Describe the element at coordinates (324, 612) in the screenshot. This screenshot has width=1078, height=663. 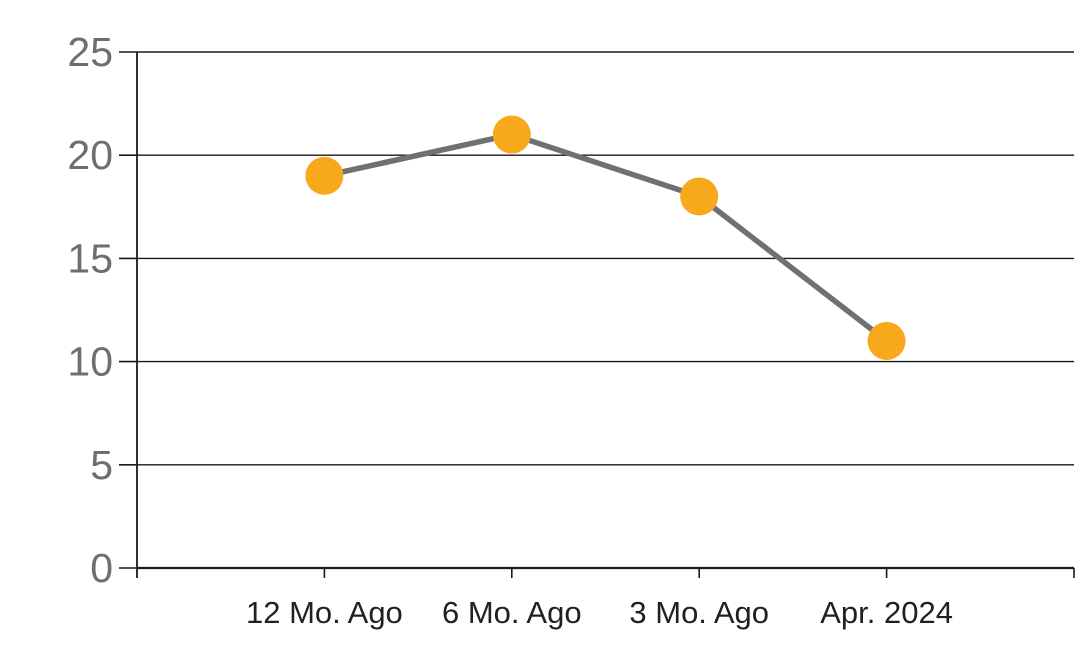
I see `x-axis-tick-label: 12 Mo. Ago` at that location.